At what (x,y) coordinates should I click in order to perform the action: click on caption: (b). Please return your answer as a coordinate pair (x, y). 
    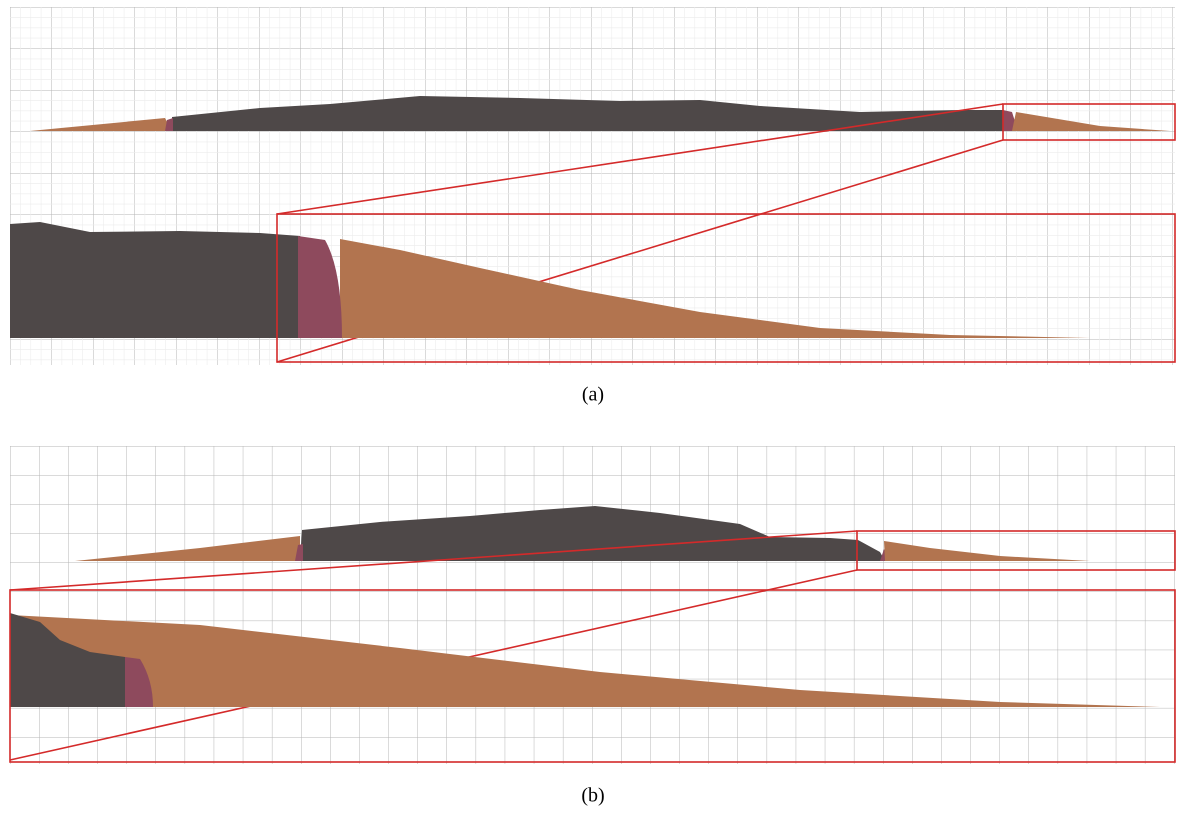
    Looking at the image, I should click on (592, 796).